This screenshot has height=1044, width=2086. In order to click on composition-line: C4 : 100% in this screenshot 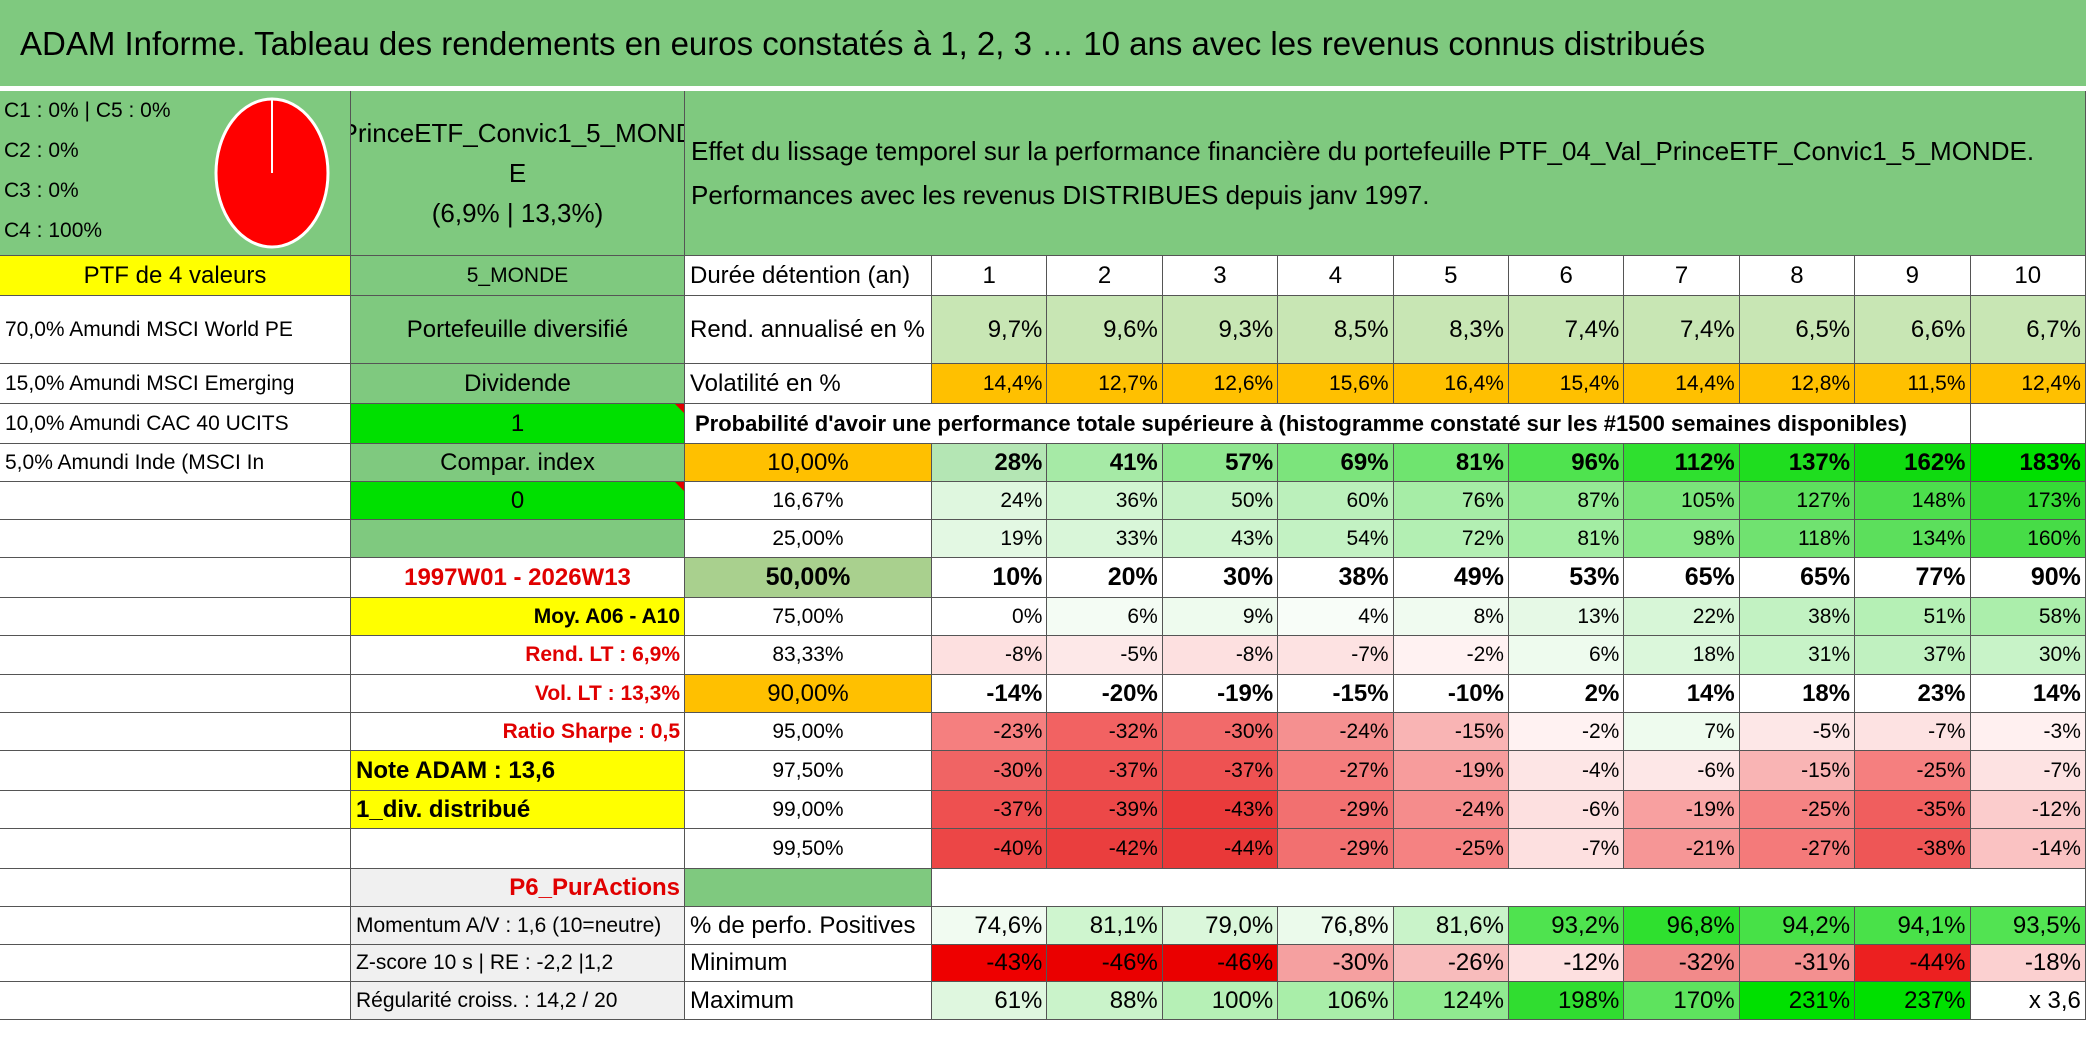, I will do `click(53, 230)`.